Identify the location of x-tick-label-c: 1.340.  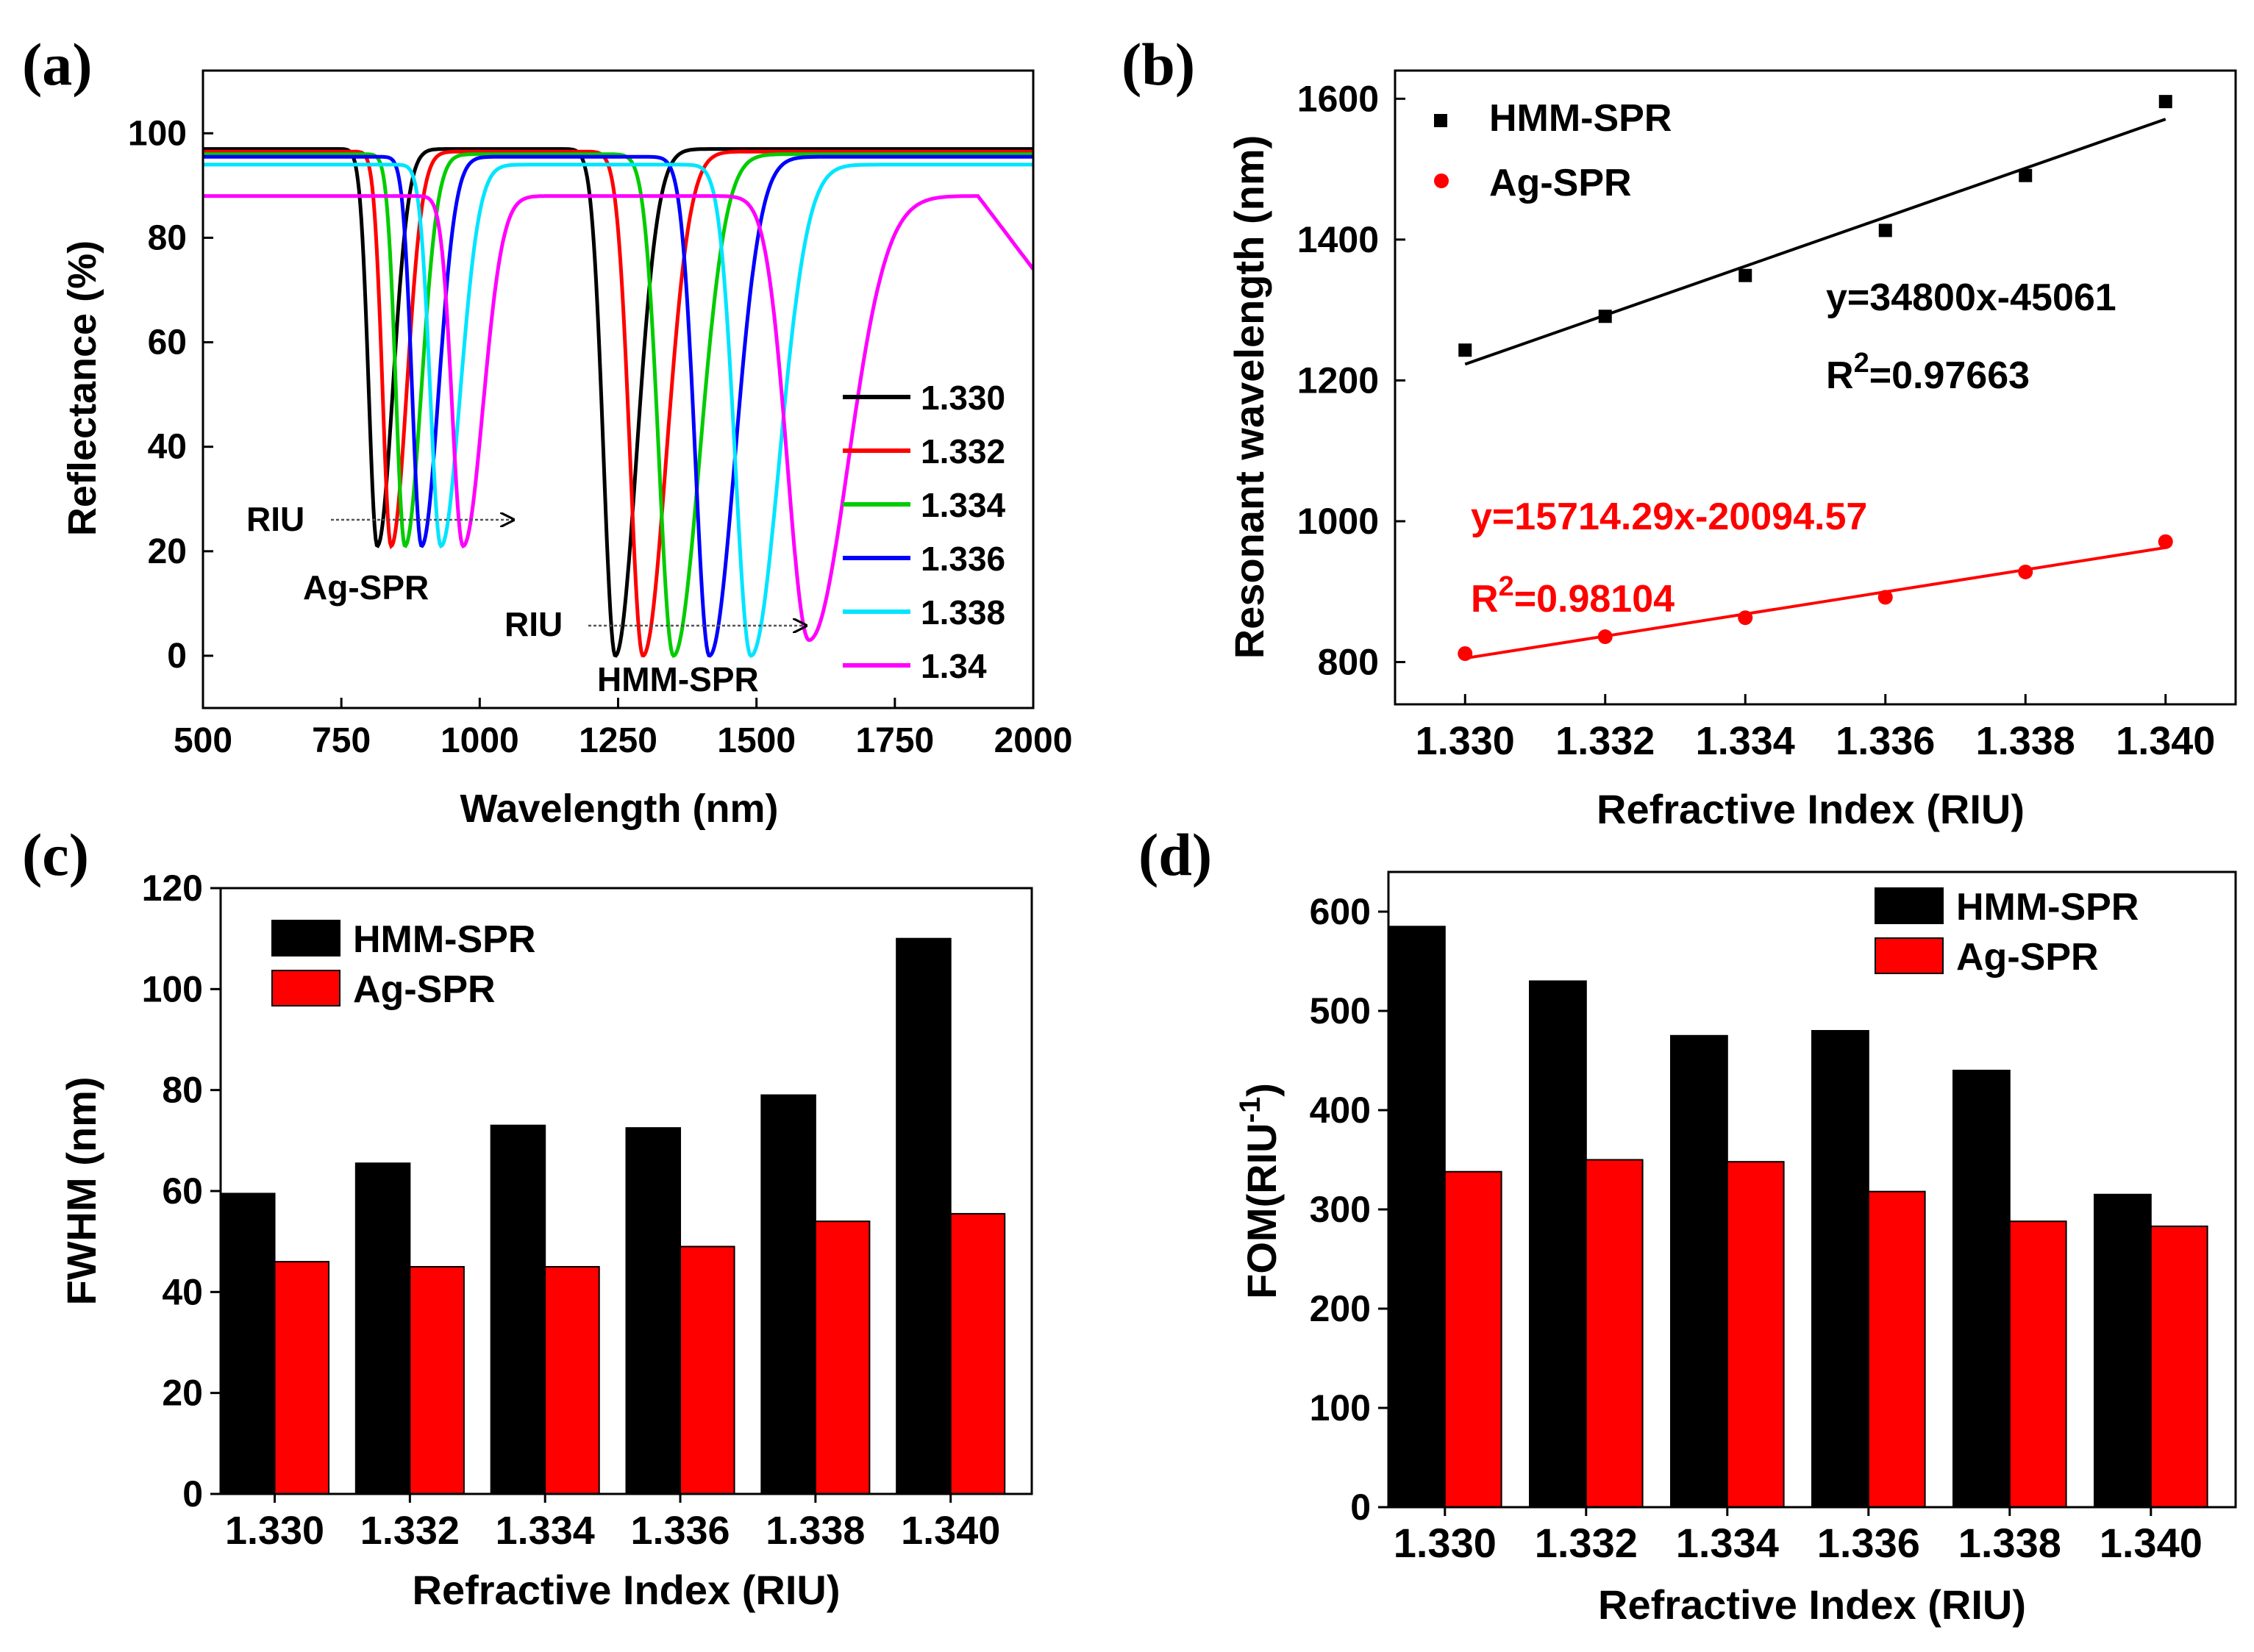
(950, 1531).